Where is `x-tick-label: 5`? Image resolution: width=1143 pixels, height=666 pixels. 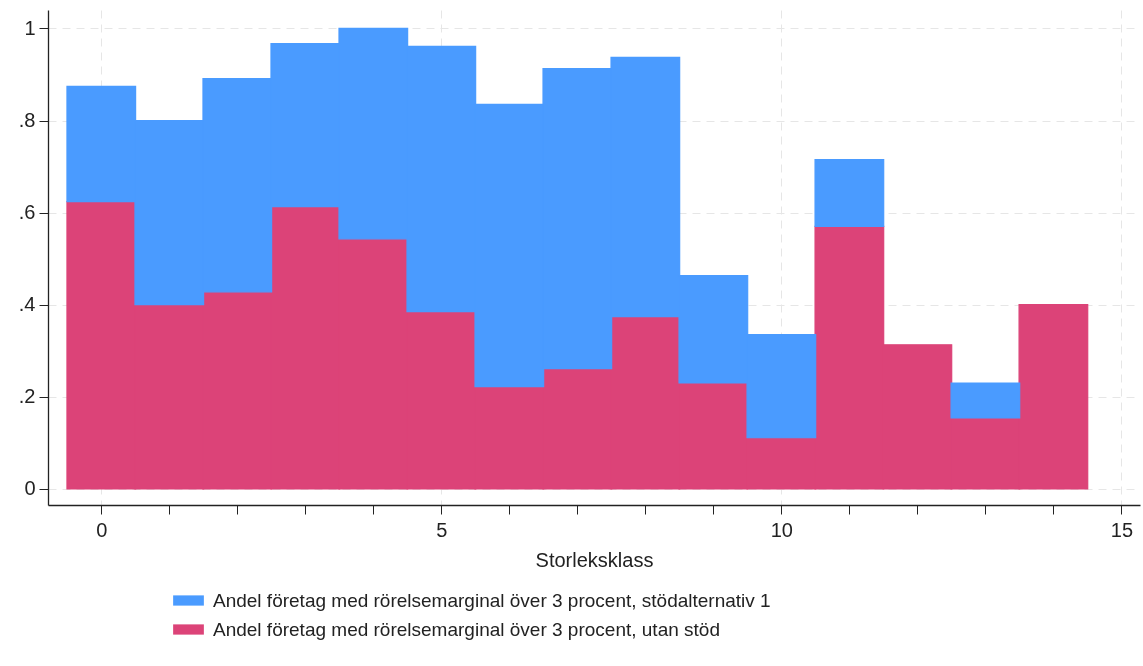 x-tick-label: 5 is located at coordinates (442, 529).